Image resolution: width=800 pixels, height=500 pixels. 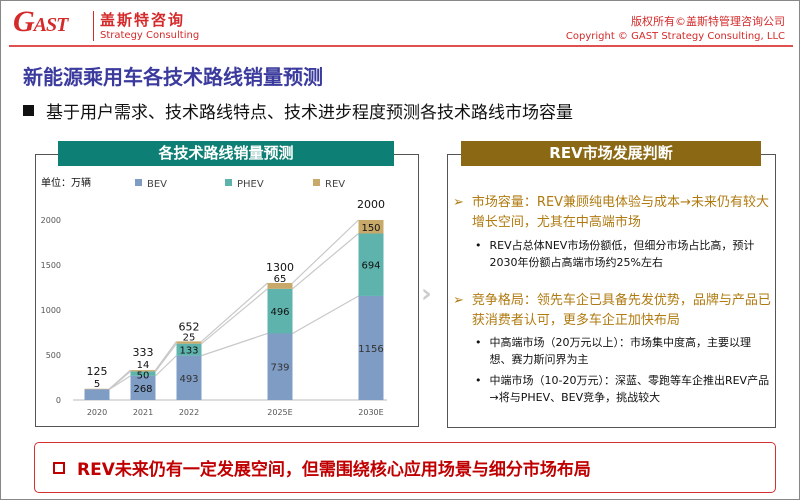 What do you see at coordinates (371, 204) in the screenshot?
I see `total-label: 2000` at bounding box center [371, 204].